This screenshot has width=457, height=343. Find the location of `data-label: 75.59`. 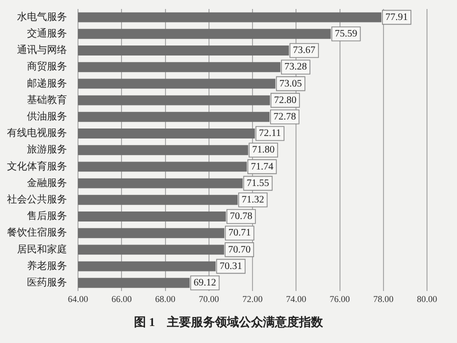

data-label: 75.59 is located at coordinates (346, 34).